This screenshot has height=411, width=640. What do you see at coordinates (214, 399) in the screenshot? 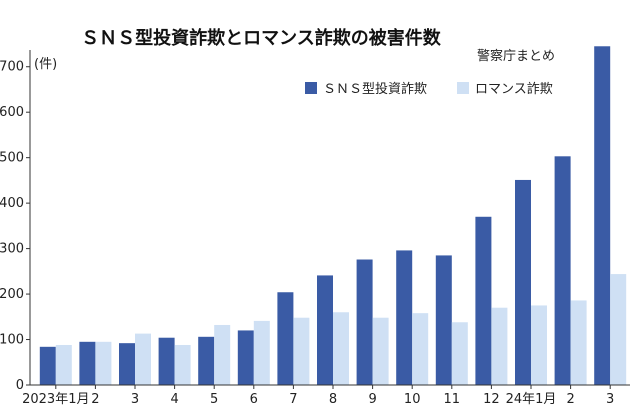
I see `x-tick-label: 5` at bounding box center [214, 399].